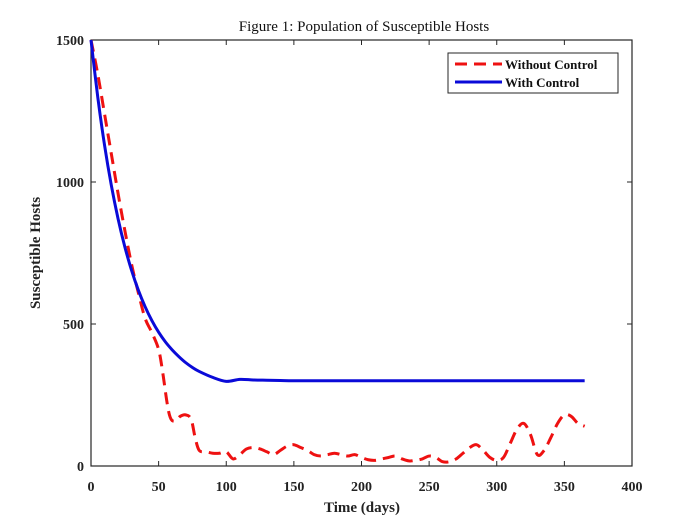  What do you see at coordinates (429, 487) in the screenshot?
I see `x-tick-label: 250` at bounding box center [429, 487].